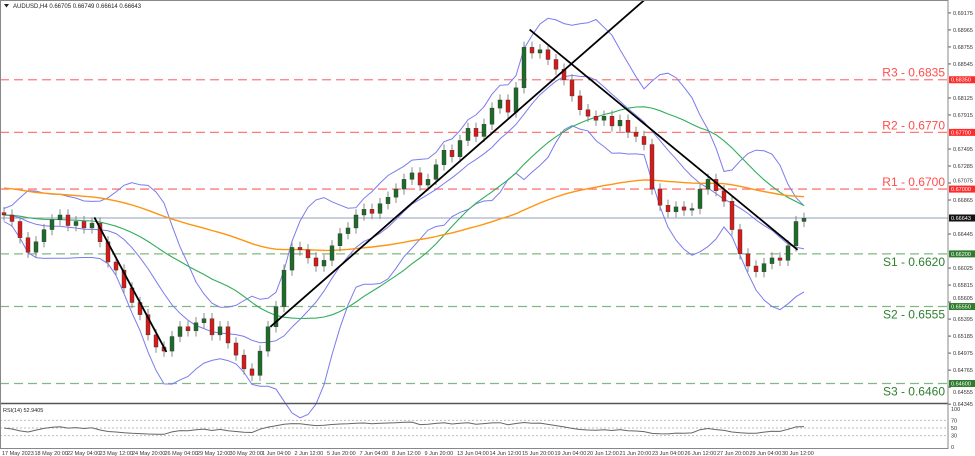  What do you see at coordinates (480, 429) in the screenshot?
I see `rsi-panel: 100 70 50 30 0` at bounding box center [480, 429].